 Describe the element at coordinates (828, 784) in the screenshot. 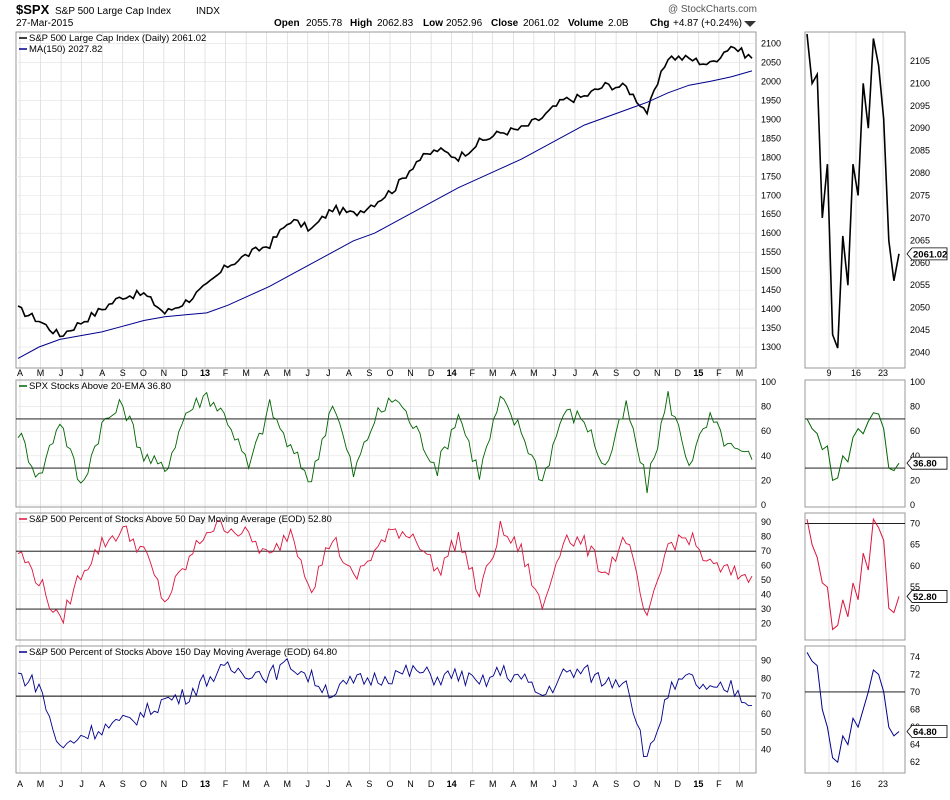

I see `zoom-x-tick-label: 9` at that location.